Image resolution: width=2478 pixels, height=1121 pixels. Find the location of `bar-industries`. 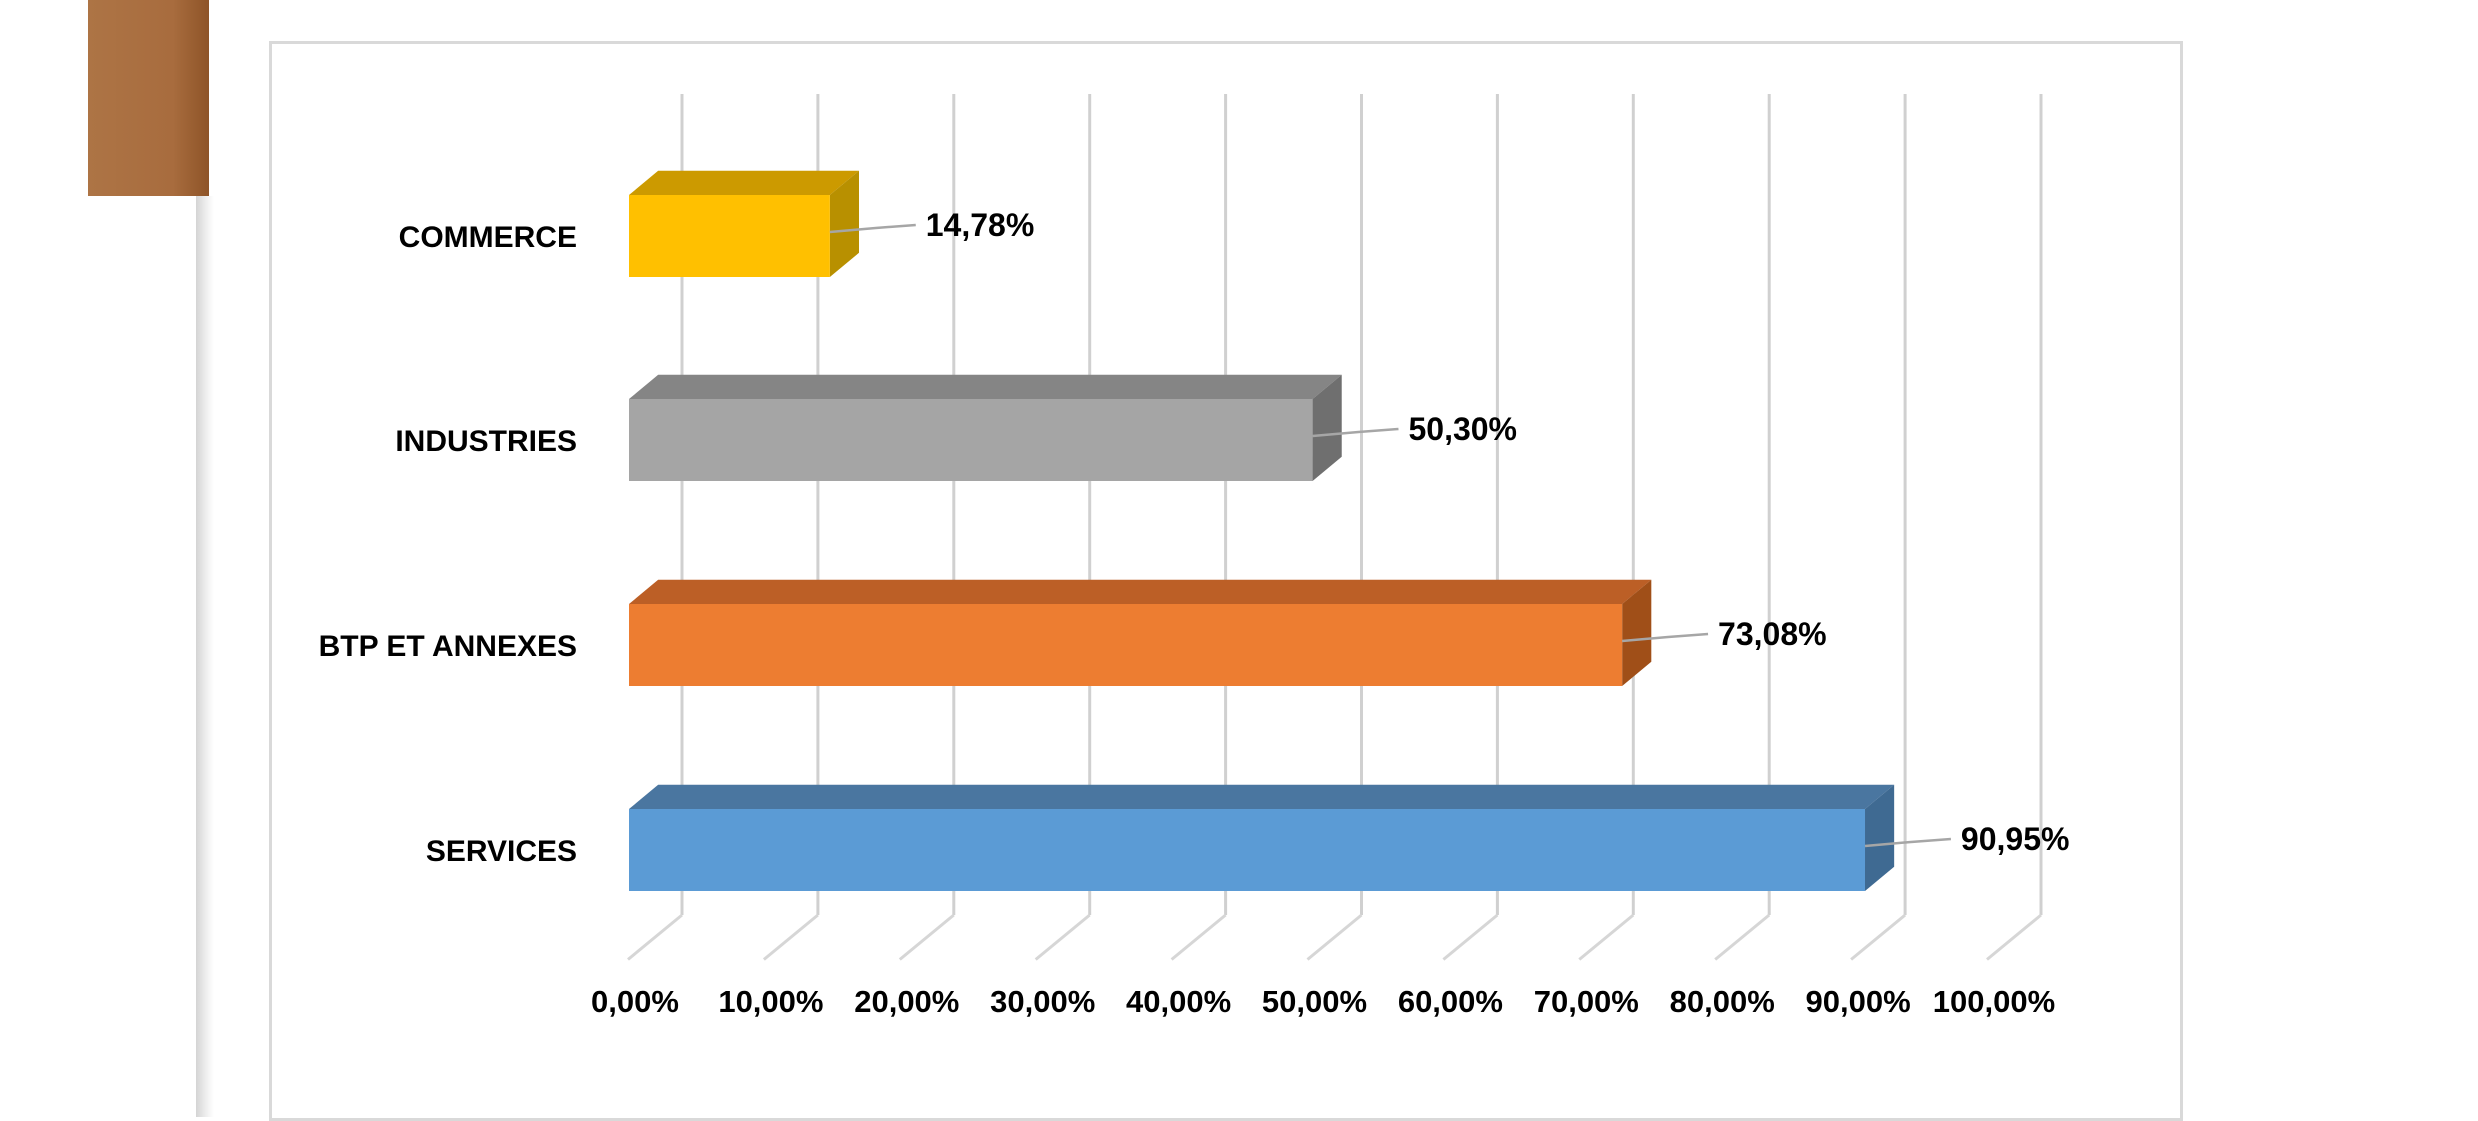

bar-industries is located at coordinates (985, 427).